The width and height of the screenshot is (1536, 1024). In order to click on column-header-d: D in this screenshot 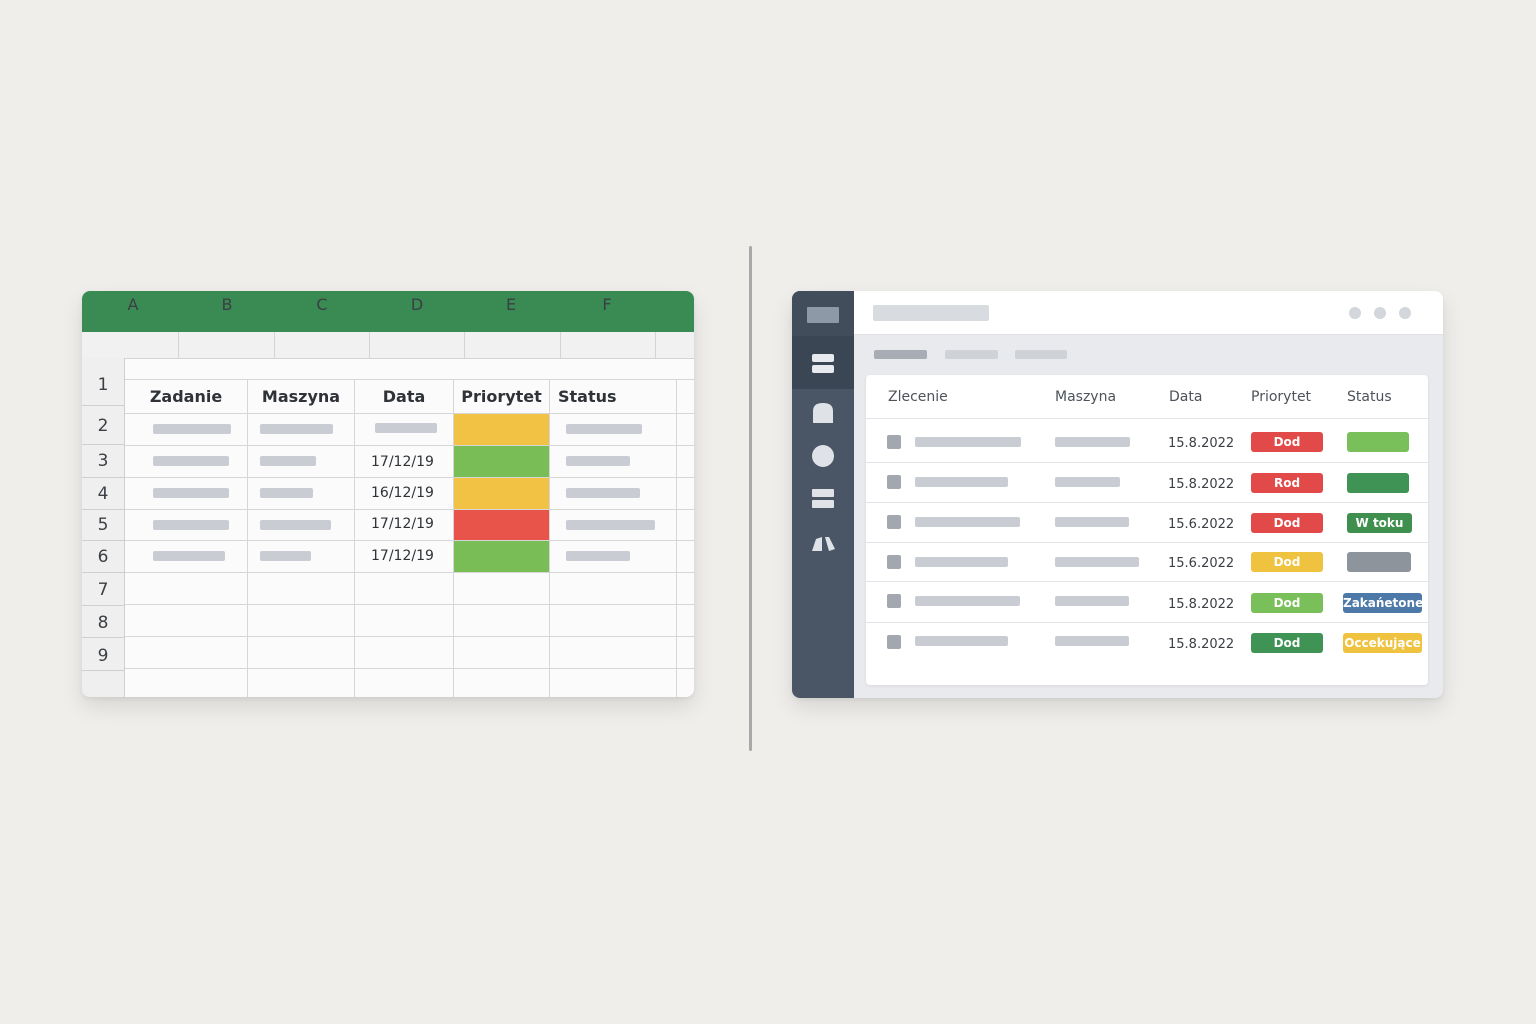, I will do `click(417, 304)`.